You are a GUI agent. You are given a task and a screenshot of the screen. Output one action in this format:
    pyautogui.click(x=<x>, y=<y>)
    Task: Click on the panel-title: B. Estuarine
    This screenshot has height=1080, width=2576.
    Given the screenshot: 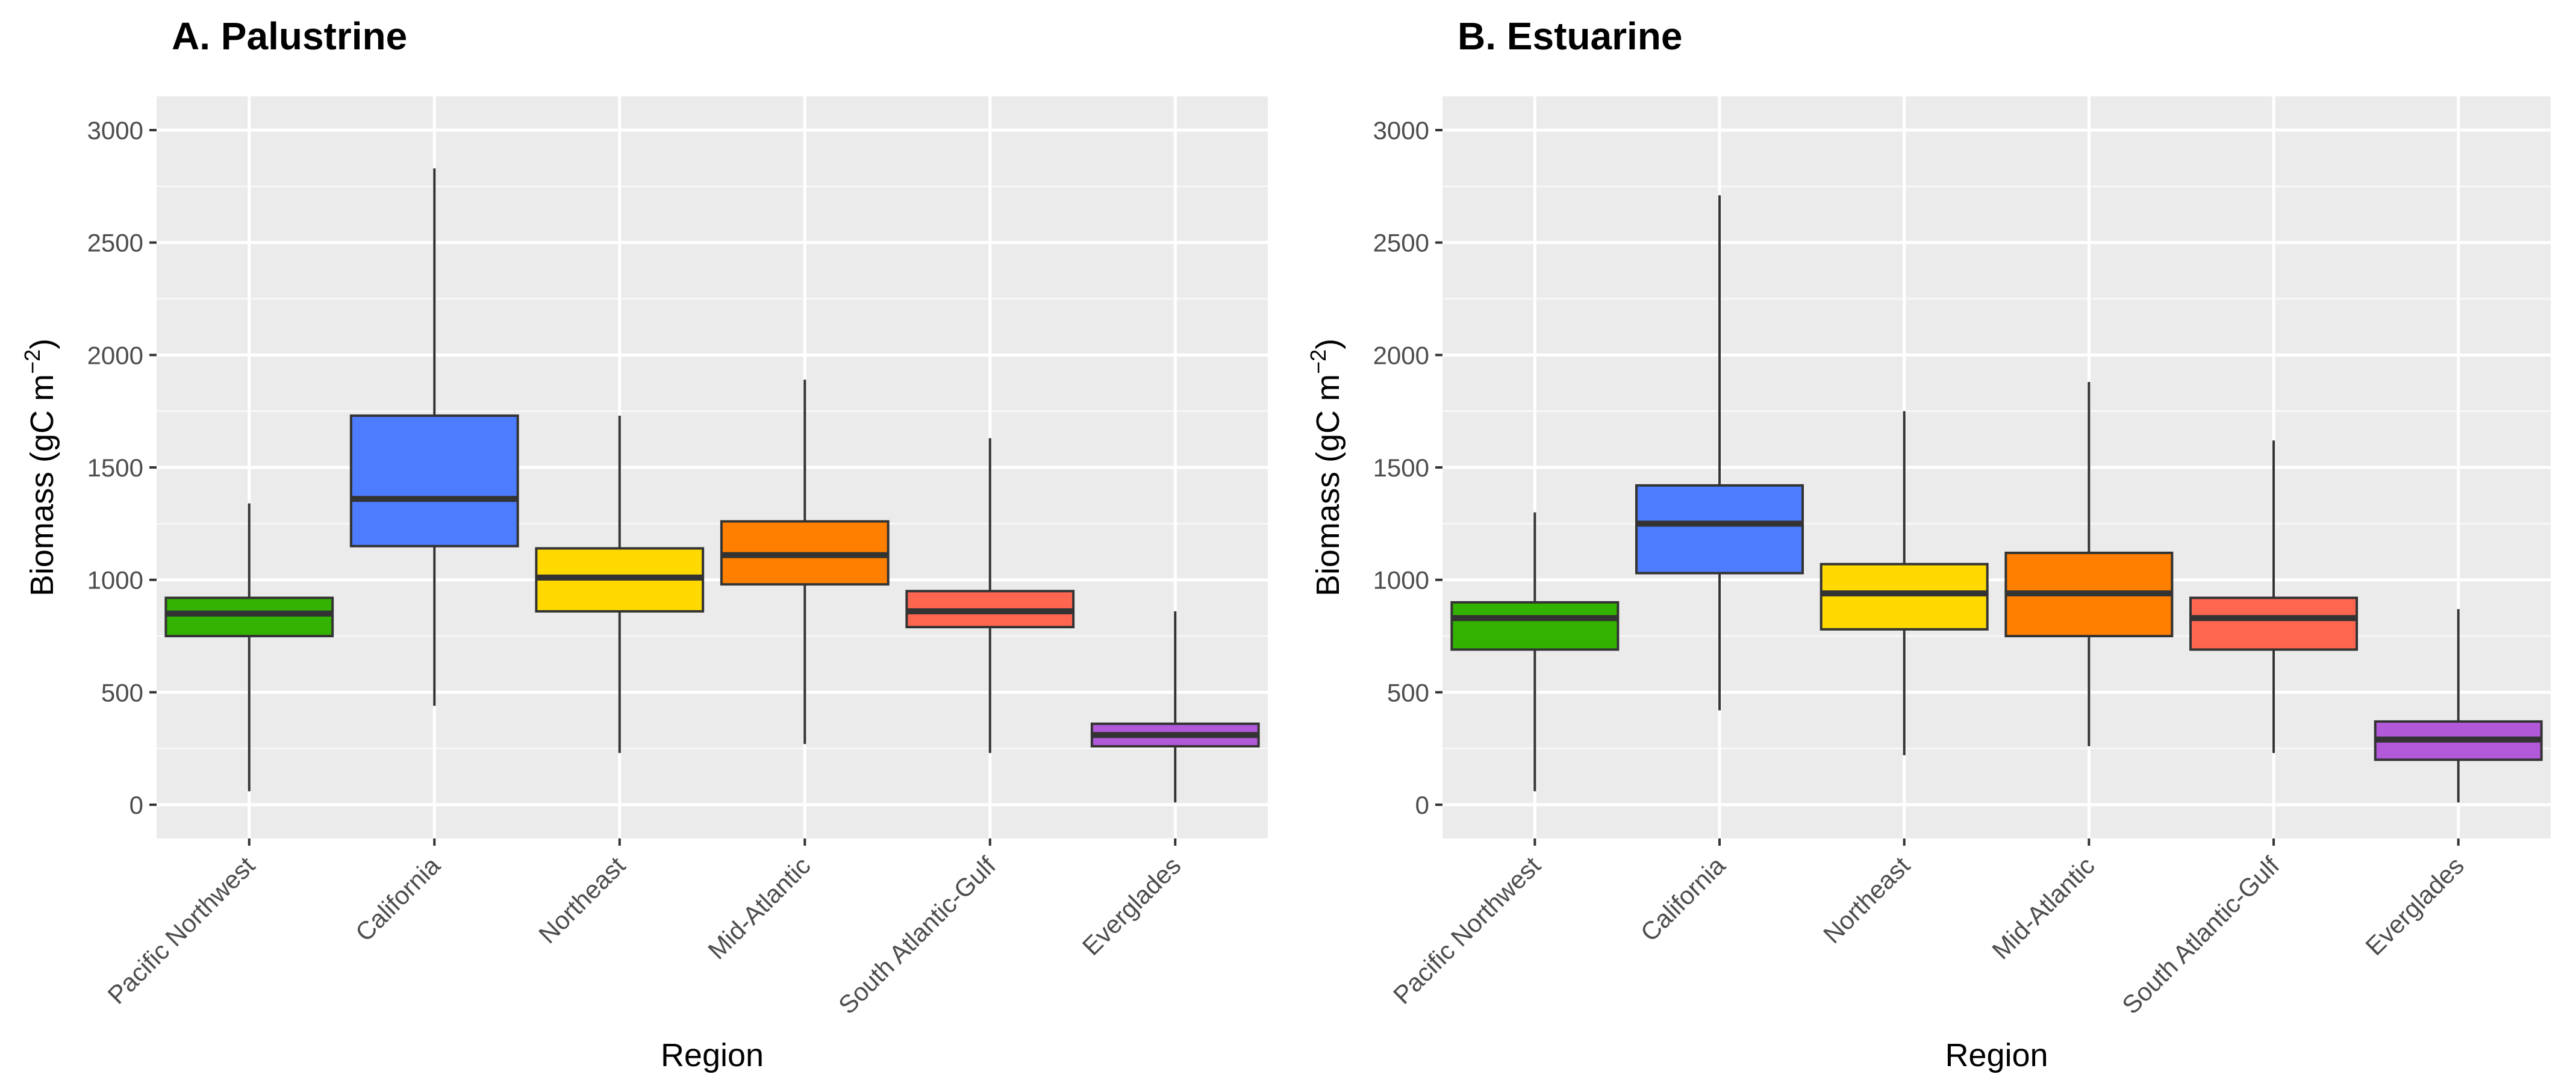 What is the action you would take?
    pyautogui.click(x=1570, y=36)
    